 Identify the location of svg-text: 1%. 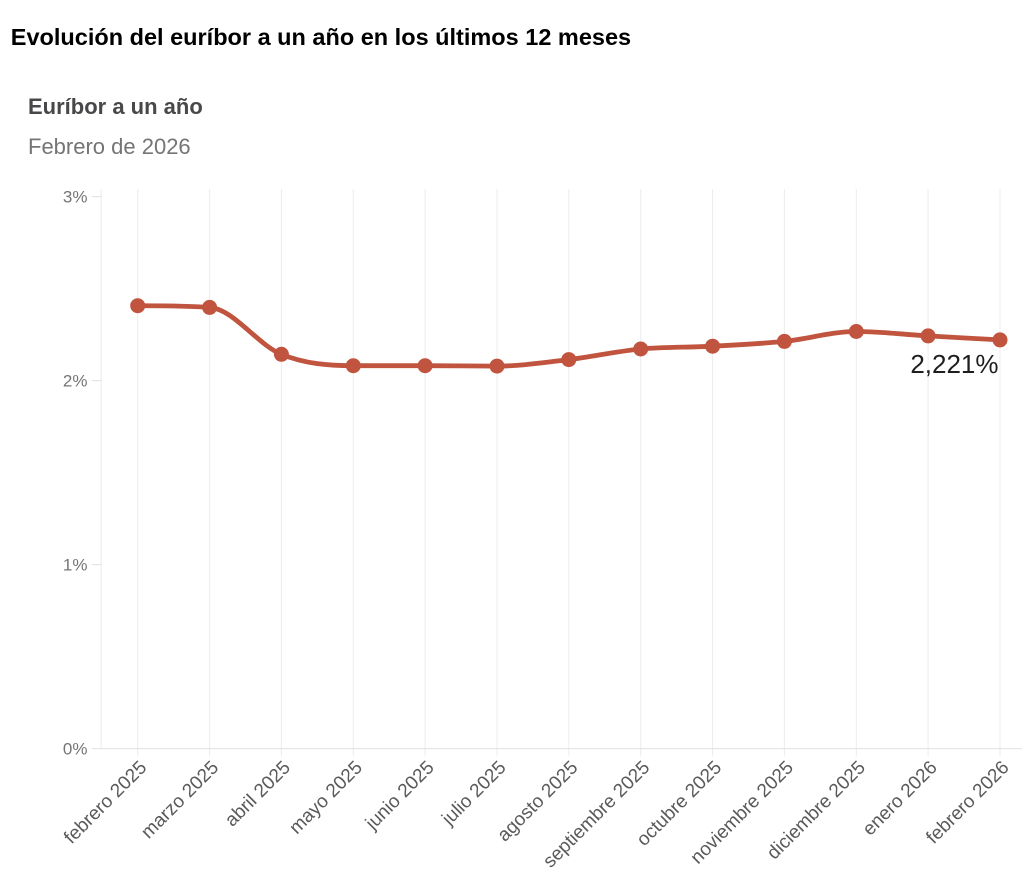
(75, 565).